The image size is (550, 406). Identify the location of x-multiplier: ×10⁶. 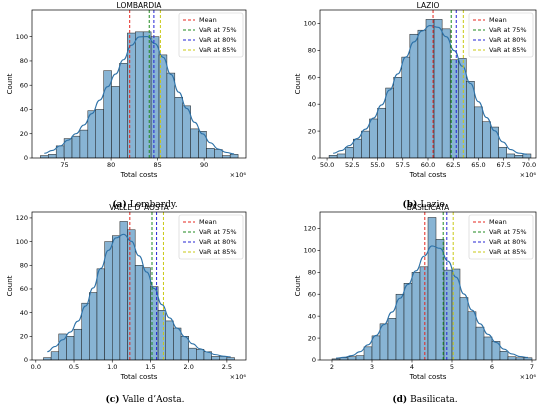
(238, 377).